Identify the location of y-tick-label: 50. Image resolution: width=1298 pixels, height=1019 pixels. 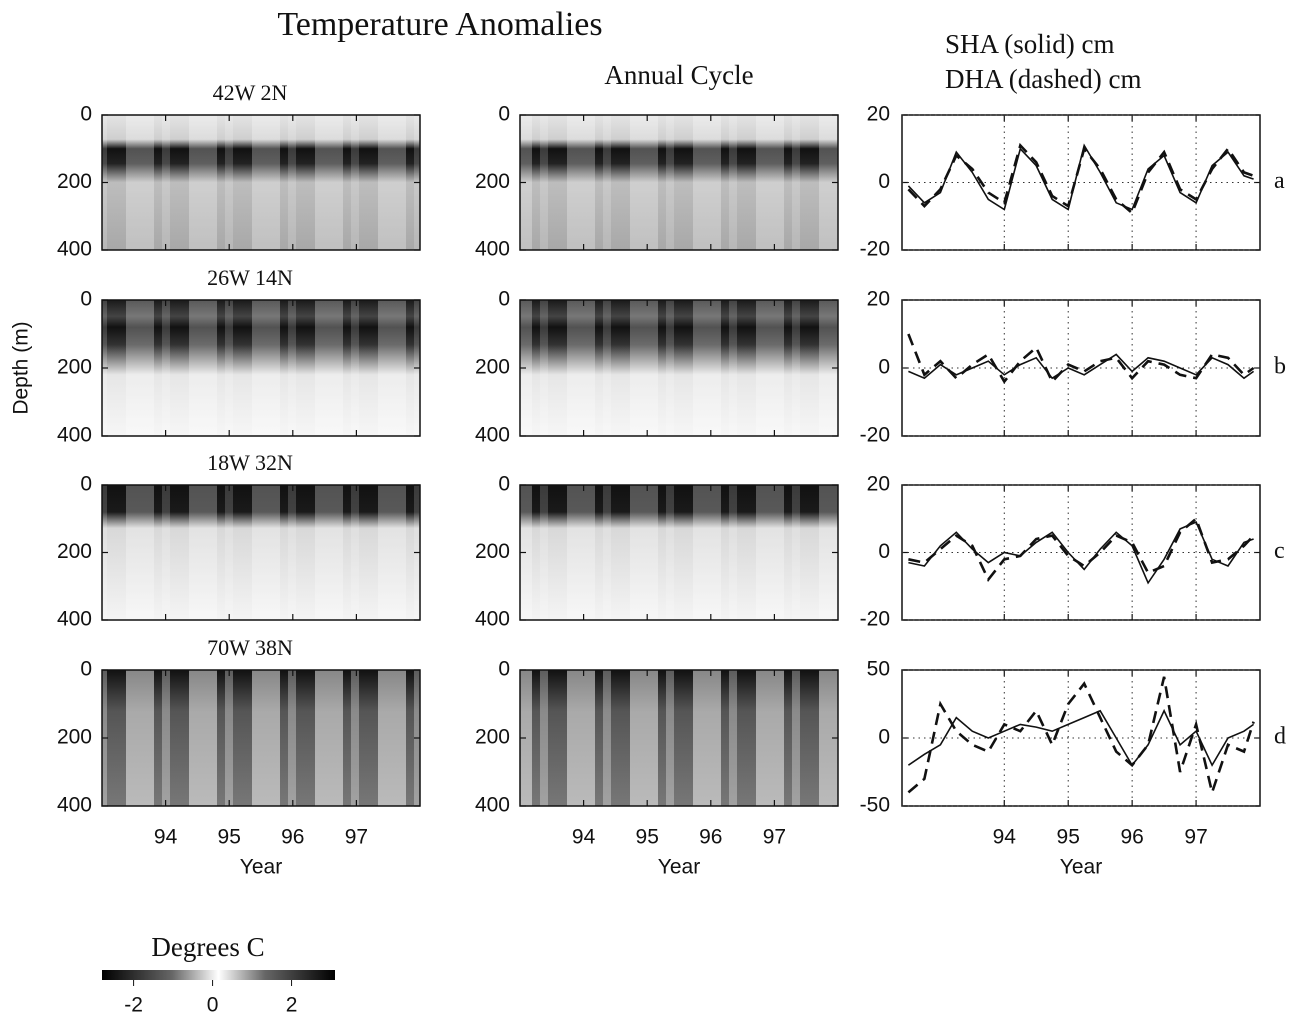
(878, 669).